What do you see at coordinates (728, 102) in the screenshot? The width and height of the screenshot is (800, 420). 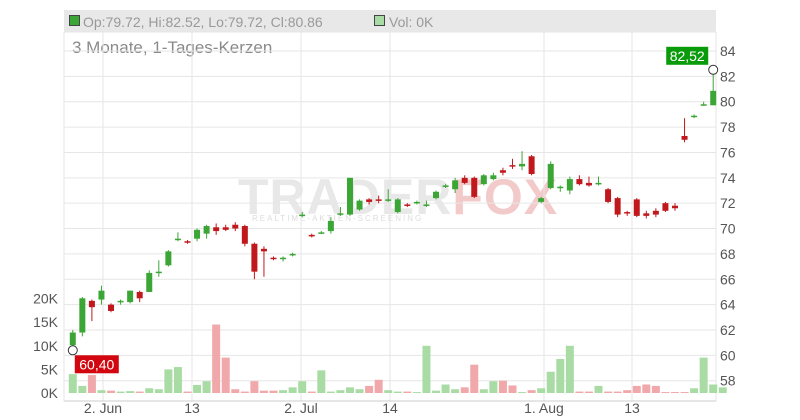 I see `price-tick-label: 80` at bounding box center [728, 102].